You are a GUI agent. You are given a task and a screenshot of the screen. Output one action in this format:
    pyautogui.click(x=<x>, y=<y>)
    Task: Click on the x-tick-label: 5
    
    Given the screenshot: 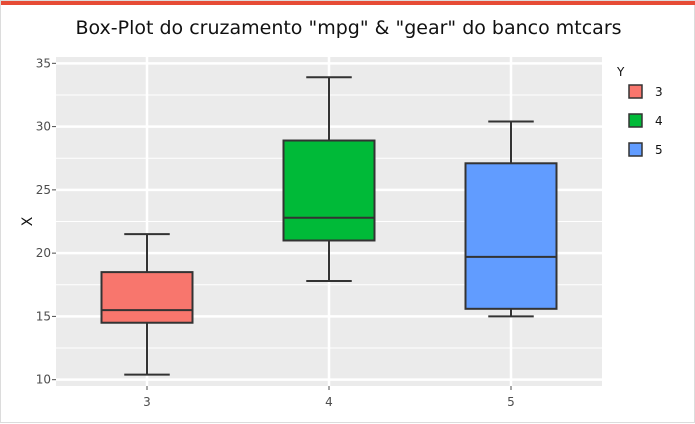 What is the action you would take?
    pyautogui.click(x=511, y=402)
    